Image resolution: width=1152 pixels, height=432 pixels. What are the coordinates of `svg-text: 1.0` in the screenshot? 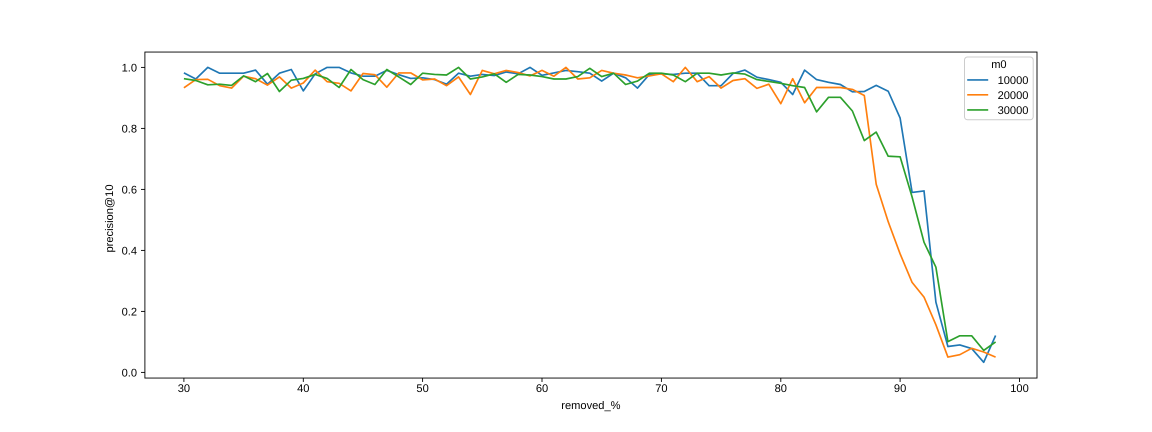 It's located at (129, 68).